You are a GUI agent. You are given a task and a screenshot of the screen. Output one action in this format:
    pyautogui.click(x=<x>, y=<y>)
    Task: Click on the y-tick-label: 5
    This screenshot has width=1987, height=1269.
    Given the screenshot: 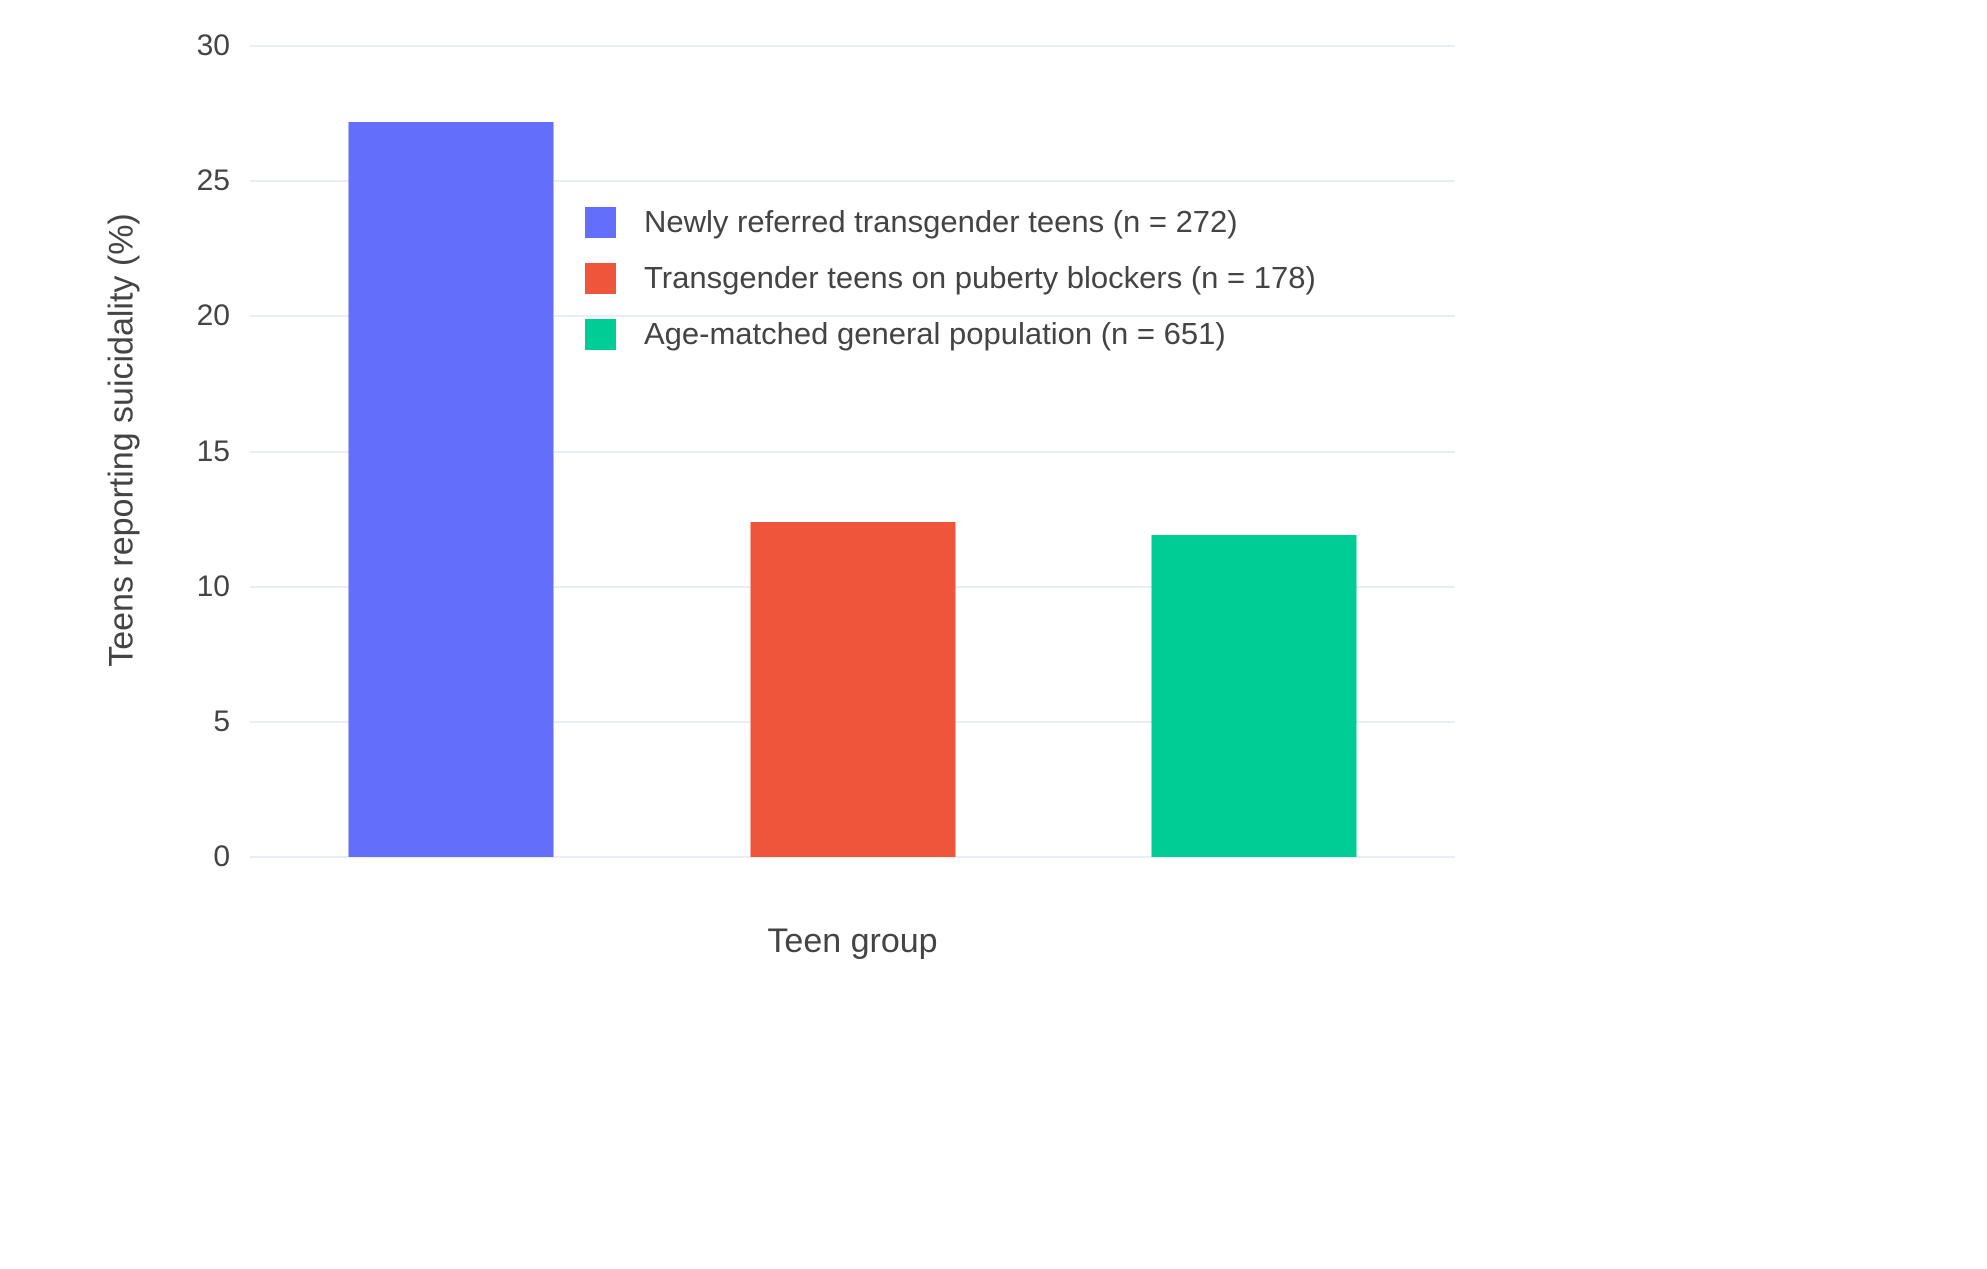 What is the action you would take?
    pyautogui.click(x=221, y=721)
    